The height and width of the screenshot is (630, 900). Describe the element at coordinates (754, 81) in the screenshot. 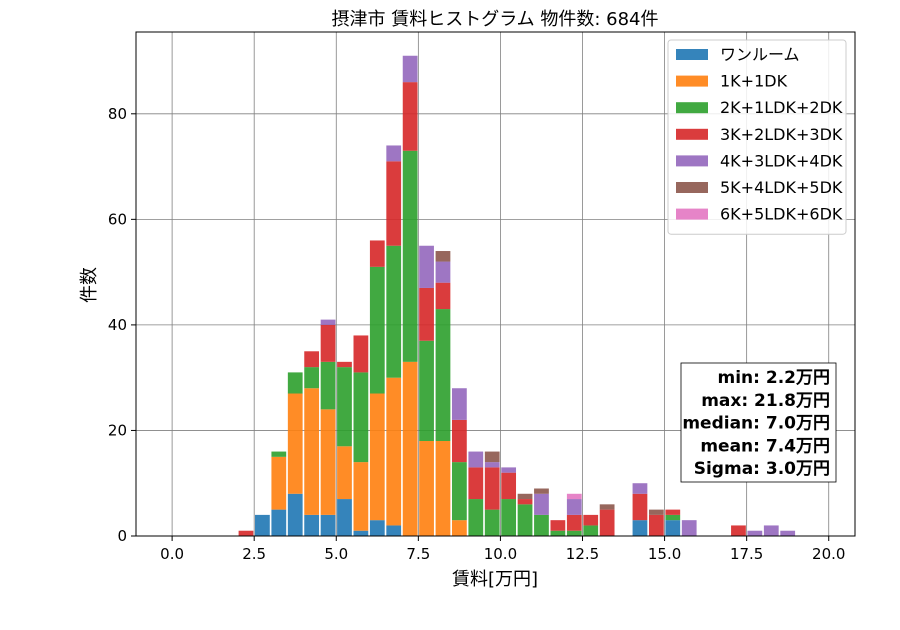

I see `legend-label: 1K+1DK` at that location.